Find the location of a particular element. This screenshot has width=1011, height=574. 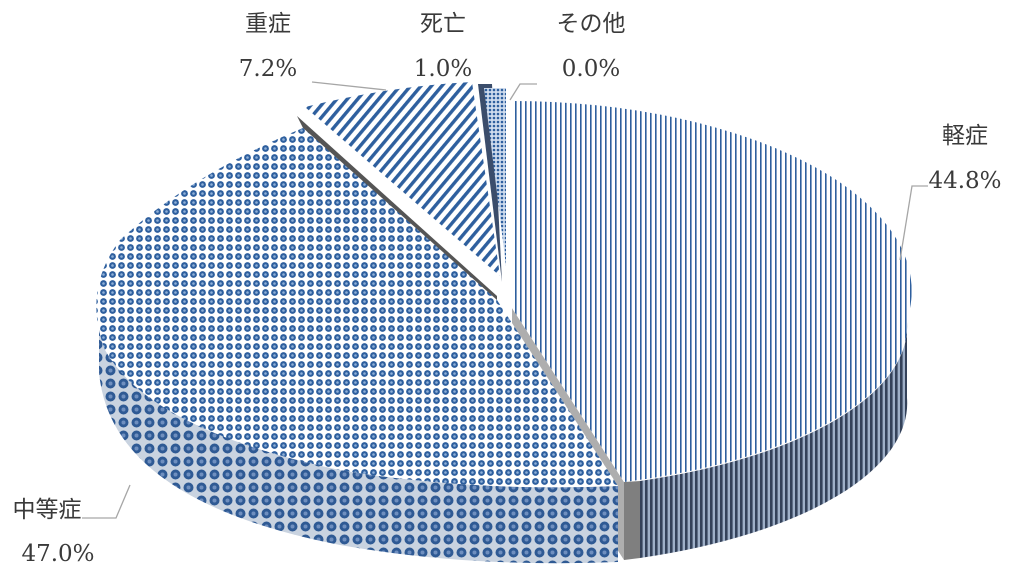

leader-line-chutoshou is located at coordinates (106, 501).